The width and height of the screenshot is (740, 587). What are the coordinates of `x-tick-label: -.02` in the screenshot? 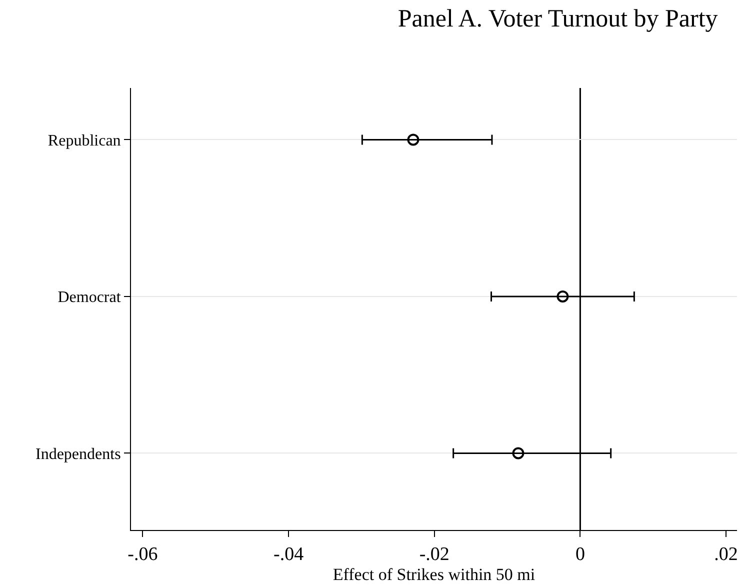 It's located at (434, 554).